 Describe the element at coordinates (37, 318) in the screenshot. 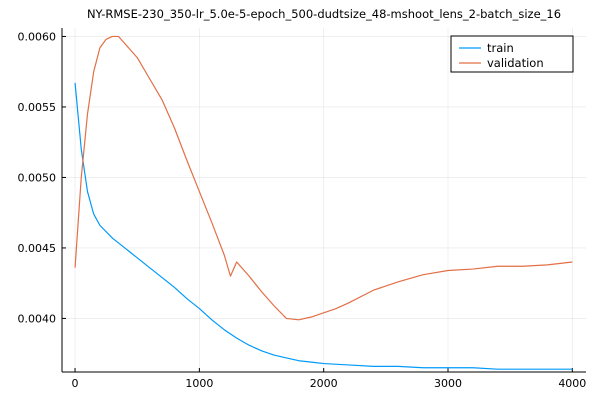

I see `y-tick-label: 0.0040` at that location.